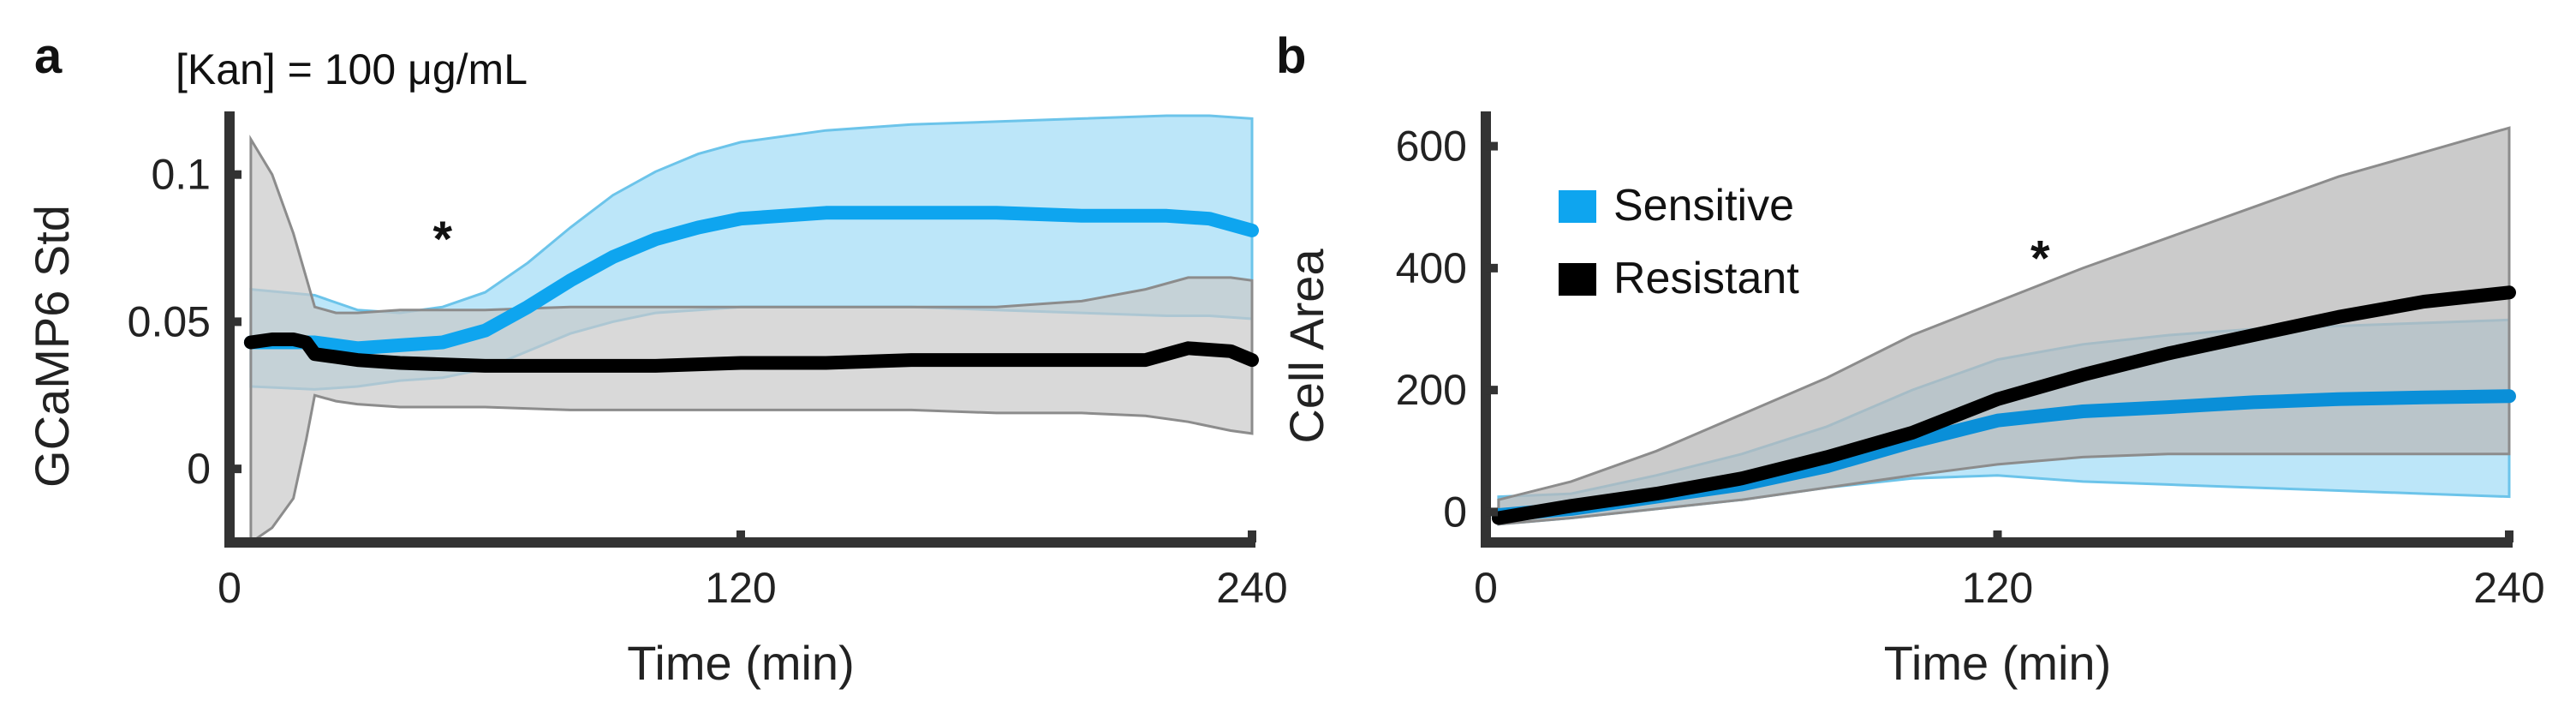  Describe the element at coordinates (1431, 268) in the screenshot. I see `y-tick-label: 400` at that location.